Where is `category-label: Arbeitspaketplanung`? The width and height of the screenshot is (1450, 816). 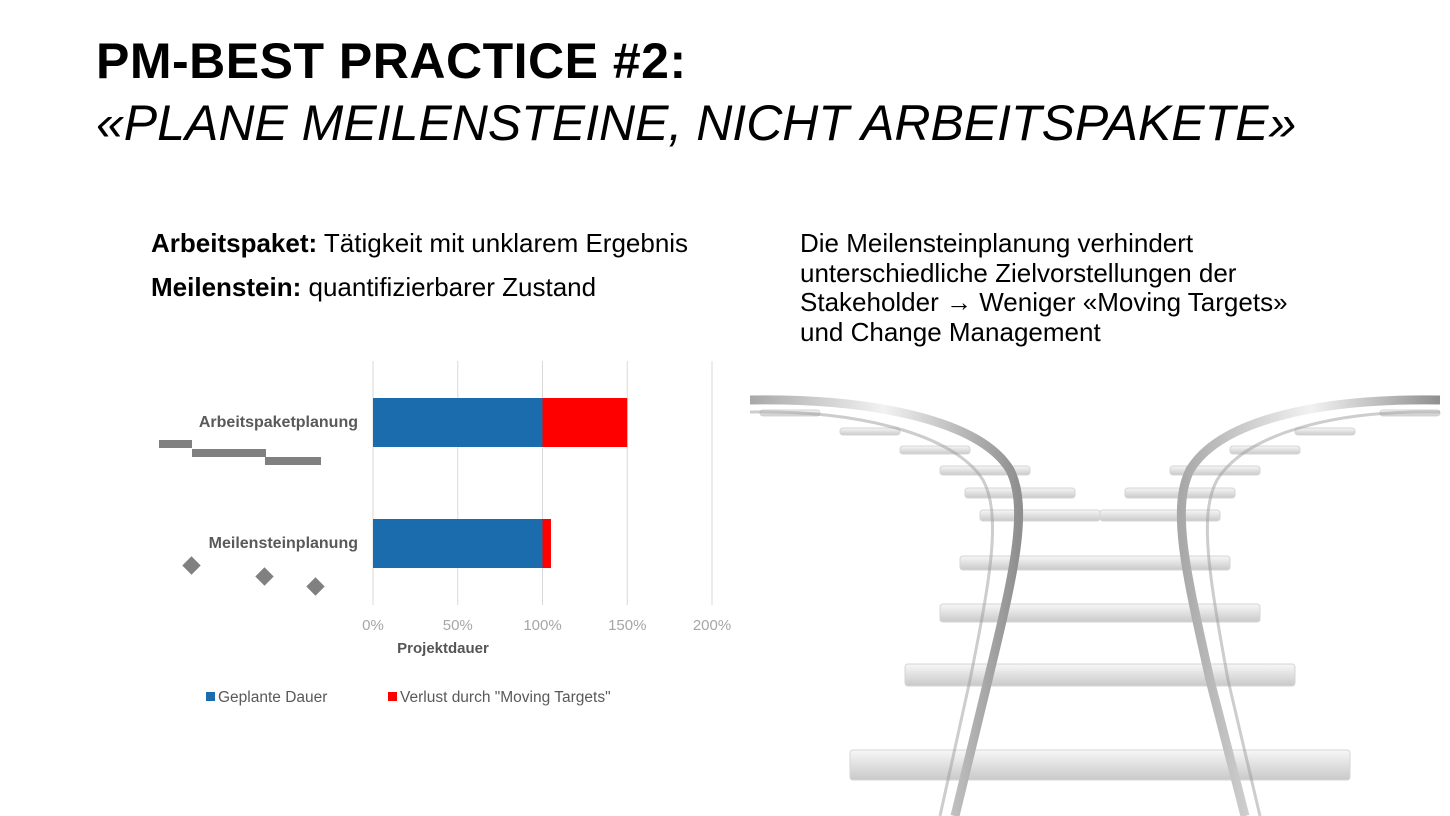
category-label: Arbeitspaketplanung is located at coordinates (278, 422).